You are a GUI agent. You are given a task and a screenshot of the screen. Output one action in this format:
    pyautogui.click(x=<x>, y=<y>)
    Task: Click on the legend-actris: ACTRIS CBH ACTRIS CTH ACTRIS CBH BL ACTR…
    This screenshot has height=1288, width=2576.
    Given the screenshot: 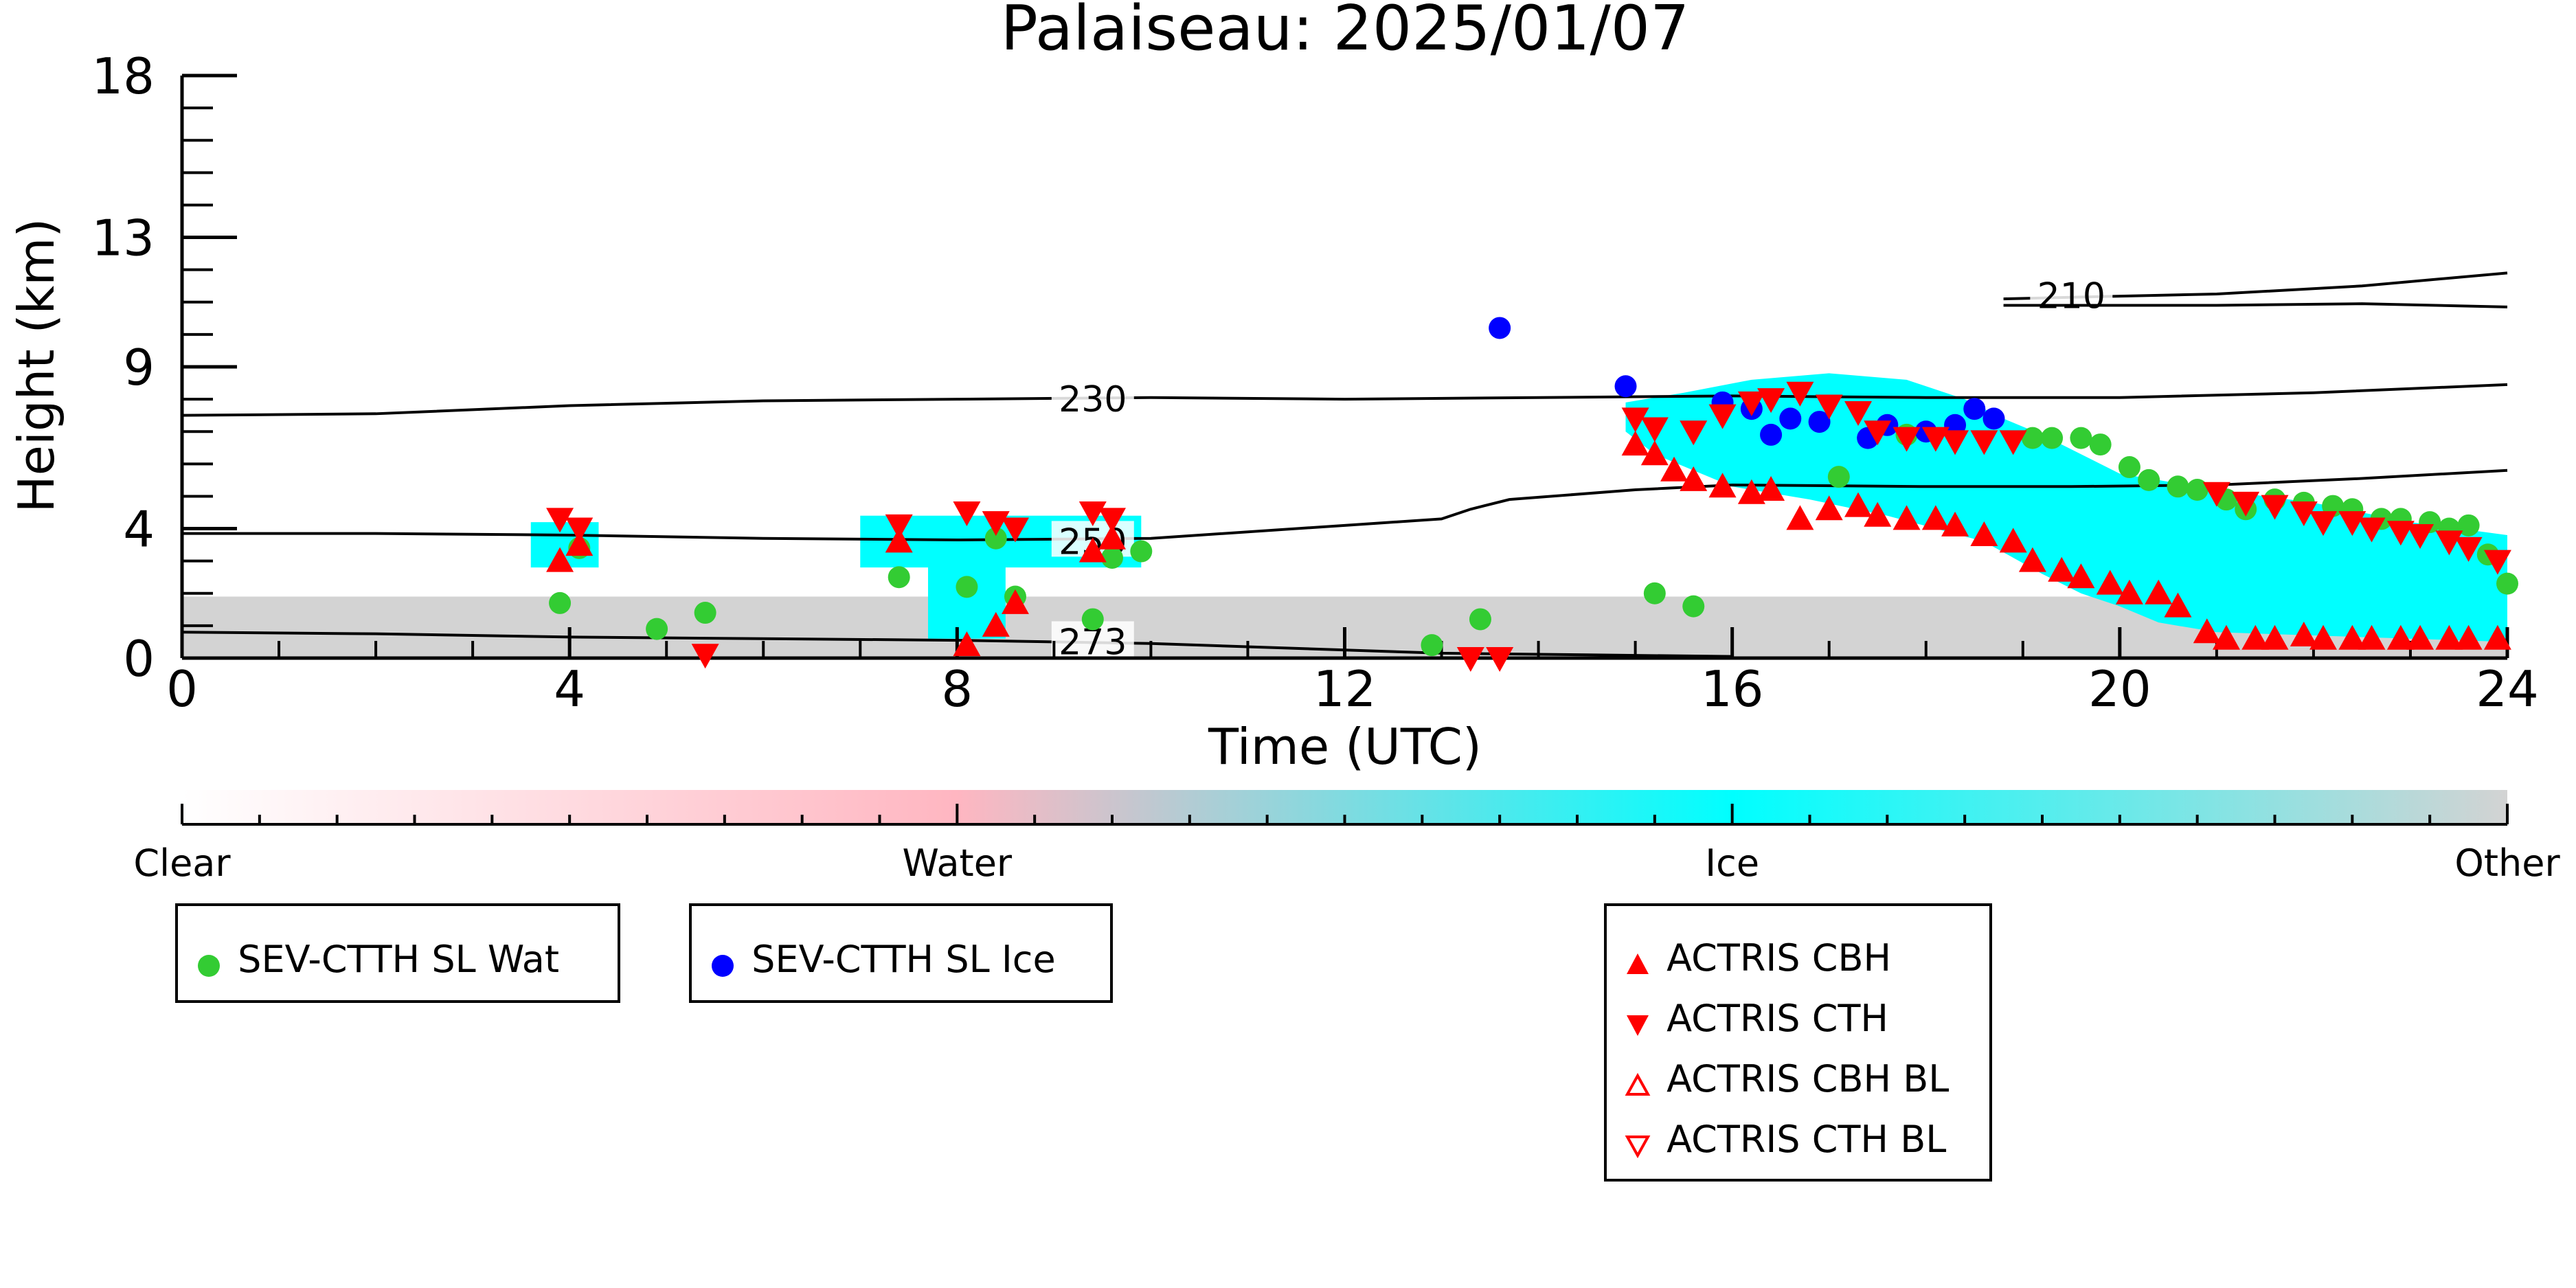 What is the action you would take?
    pyautogui.click(x=1798, y=1042)
    